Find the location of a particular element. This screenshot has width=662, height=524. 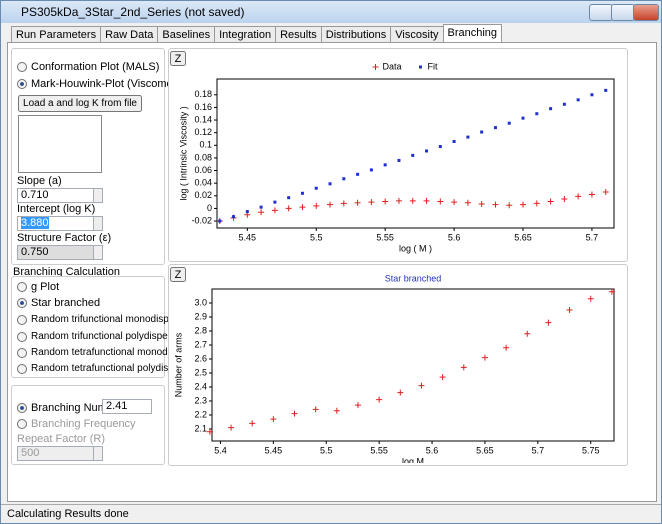

status-text: Calculating Results done is located at coordinates (68, 514).